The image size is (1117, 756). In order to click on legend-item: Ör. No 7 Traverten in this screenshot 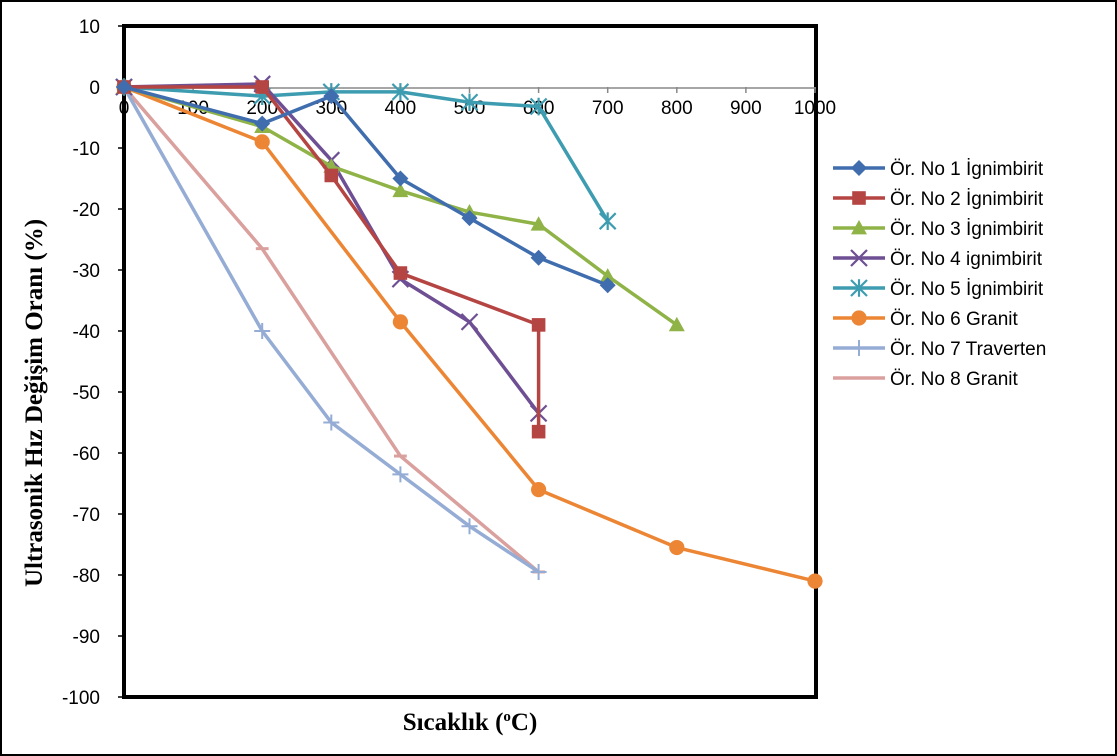, I will do `click(939, 349)`.